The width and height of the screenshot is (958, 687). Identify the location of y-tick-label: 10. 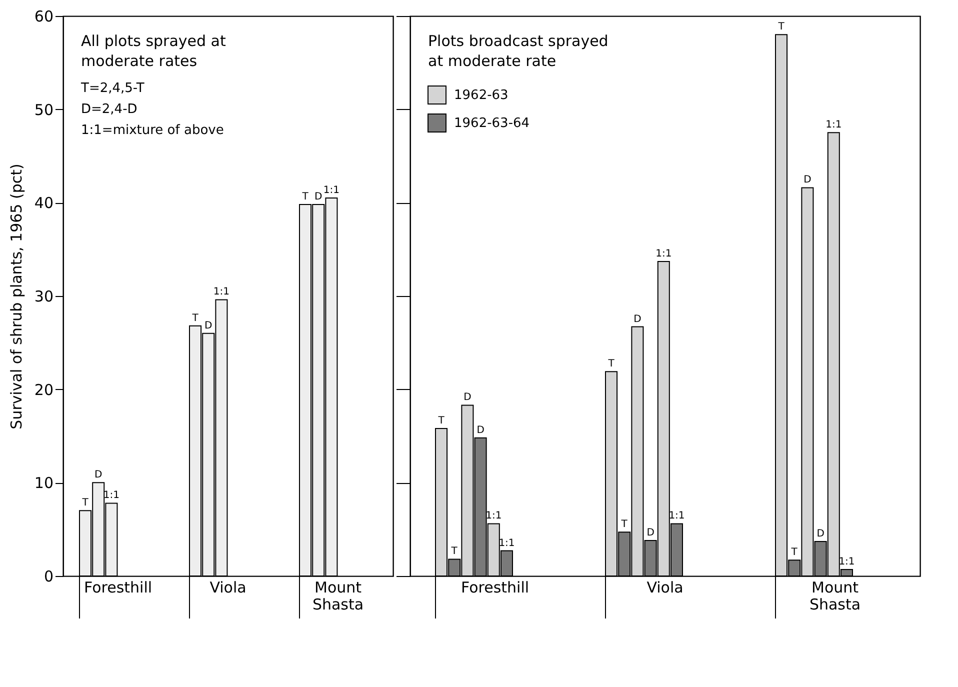
(44, 483).